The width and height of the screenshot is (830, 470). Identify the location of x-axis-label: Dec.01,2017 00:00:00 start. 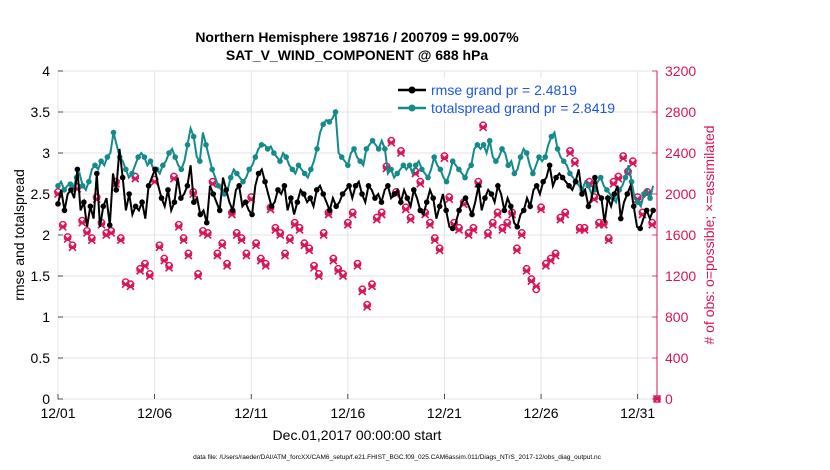
(357, 435).